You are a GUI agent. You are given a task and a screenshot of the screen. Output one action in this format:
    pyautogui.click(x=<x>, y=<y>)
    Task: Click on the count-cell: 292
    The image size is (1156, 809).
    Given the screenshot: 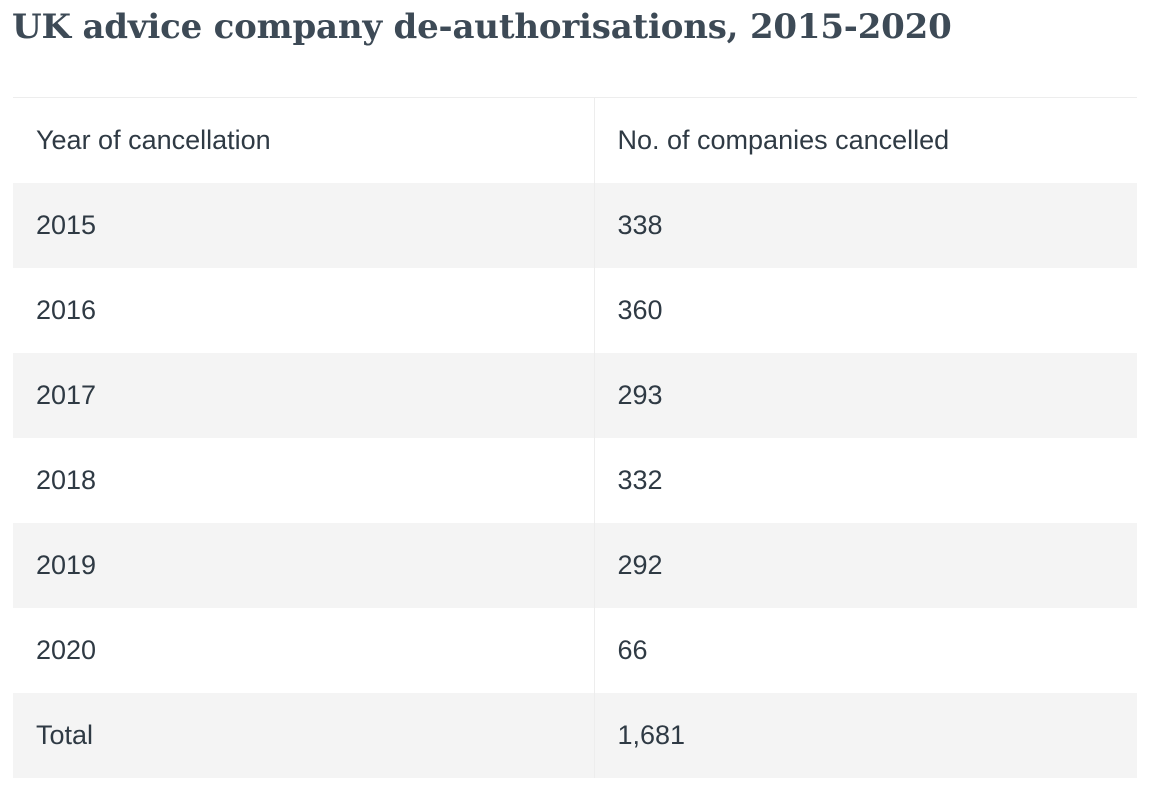 What is the action you would take?
    pyautogui.click(x=640, y=564)
    